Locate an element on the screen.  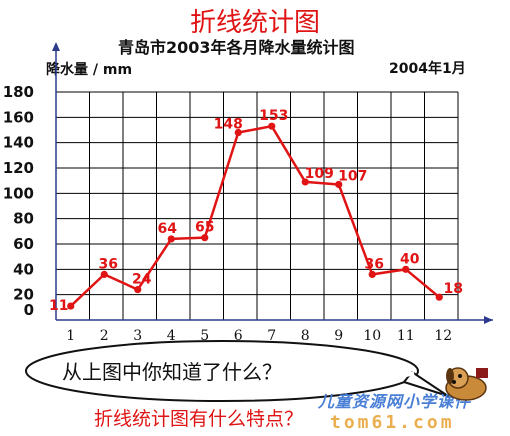
y-tick-label: 120 is located at coordinates (18, 168).